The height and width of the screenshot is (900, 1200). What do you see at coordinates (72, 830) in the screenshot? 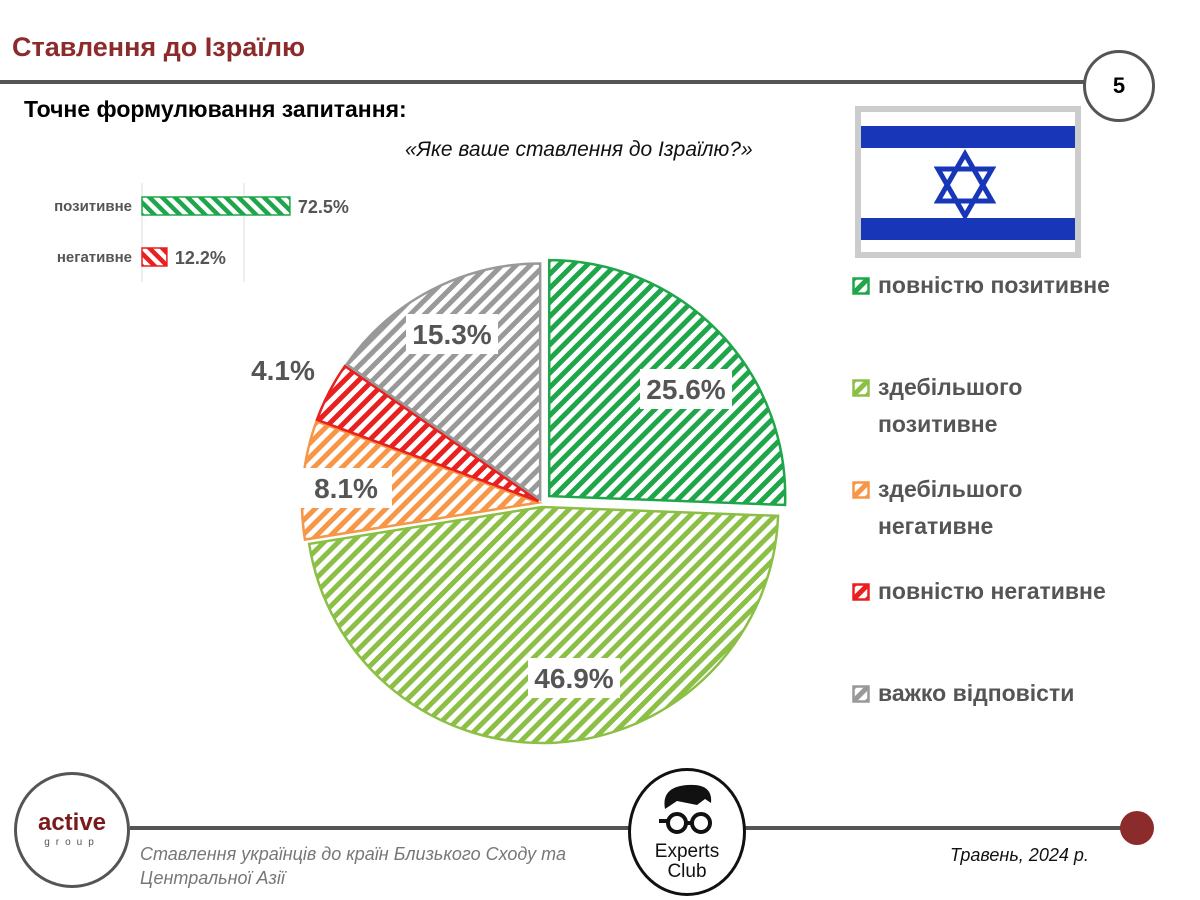
I see `active-group-logo: active group` at bounding box center [72, 830].